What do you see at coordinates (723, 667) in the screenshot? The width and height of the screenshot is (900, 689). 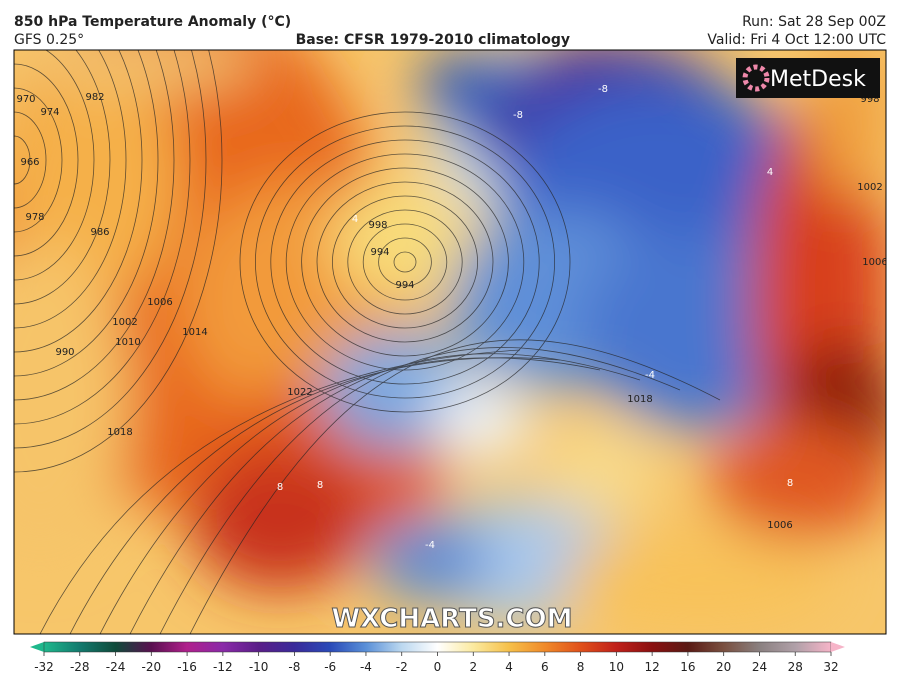 I see `colorbar-tick-label: 20` at bounding box center [723, 667].